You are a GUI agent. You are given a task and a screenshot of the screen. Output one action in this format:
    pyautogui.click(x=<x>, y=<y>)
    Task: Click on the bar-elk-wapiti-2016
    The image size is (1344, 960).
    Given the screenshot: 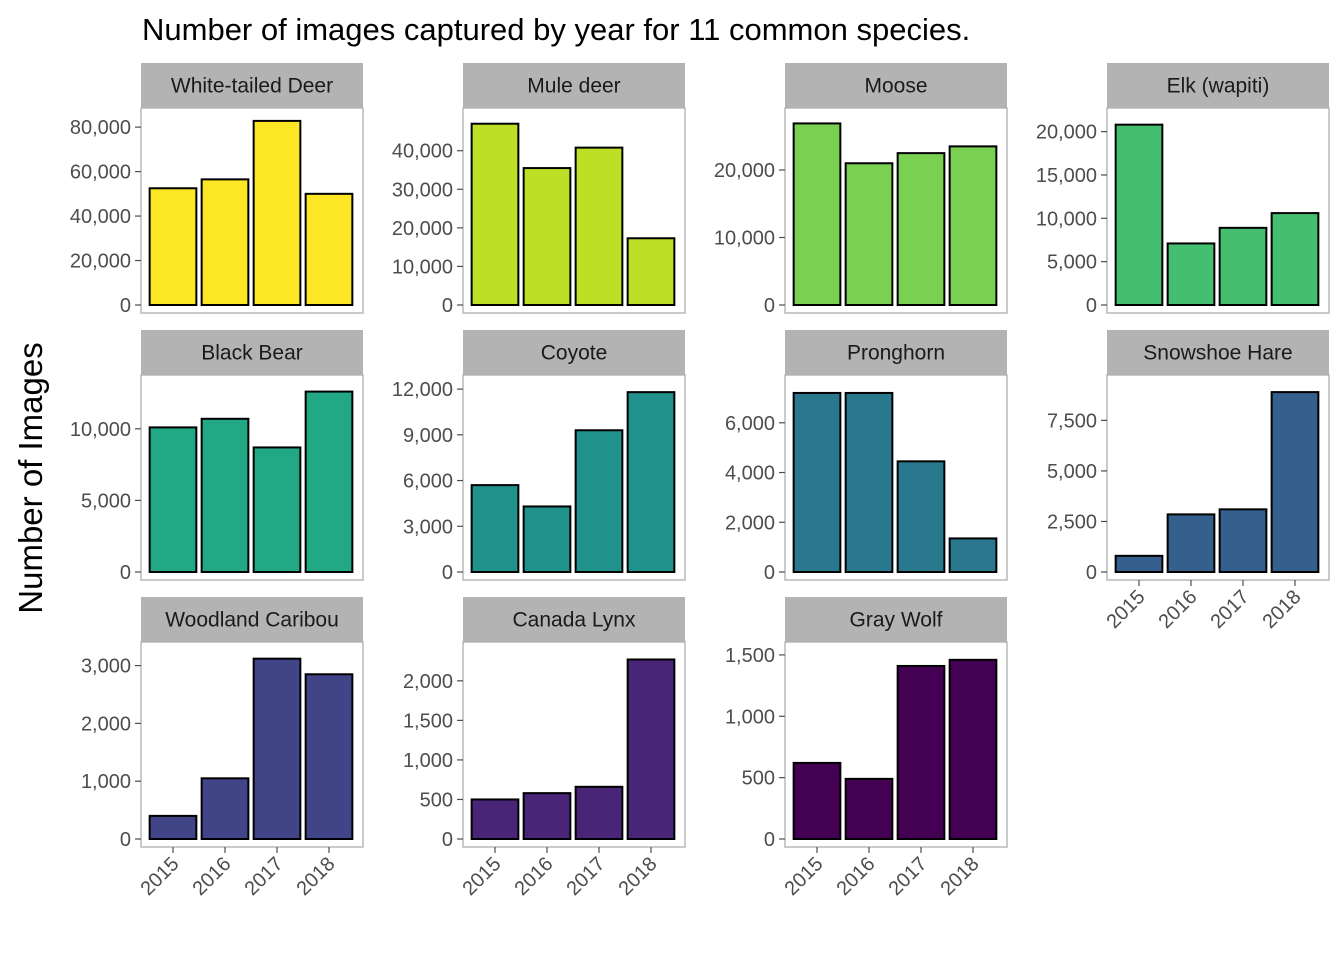 What is the action you would take?
    pyautogui.click(x=1191, y=274)
    